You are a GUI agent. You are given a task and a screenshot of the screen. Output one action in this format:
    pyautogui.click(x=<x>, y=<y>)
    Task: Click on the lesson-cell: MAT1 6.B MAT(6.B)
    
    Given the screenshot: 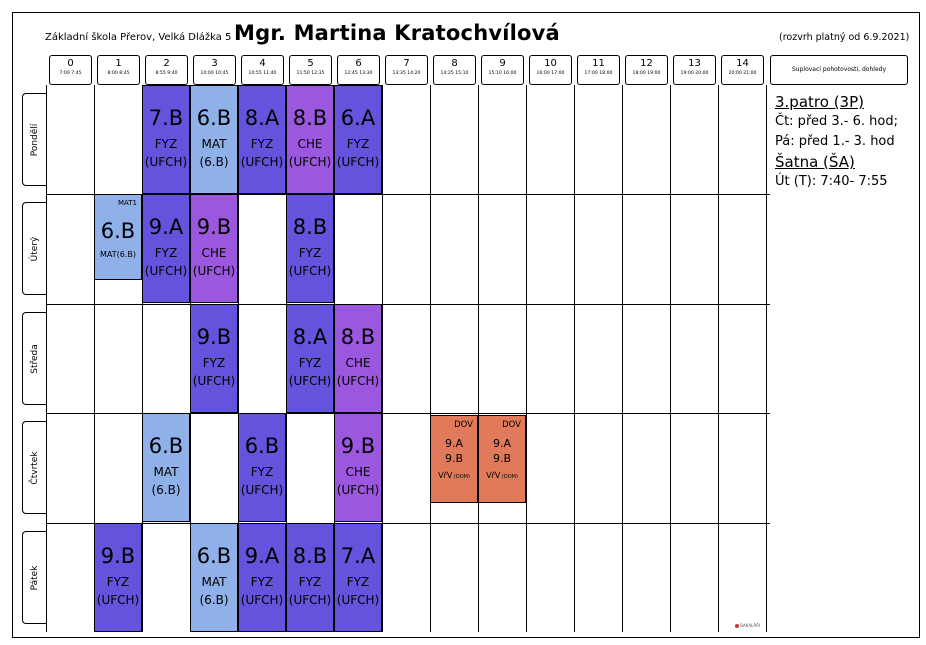 What is the action you would take?
    pyautogui.click(x=118, y=237)
    